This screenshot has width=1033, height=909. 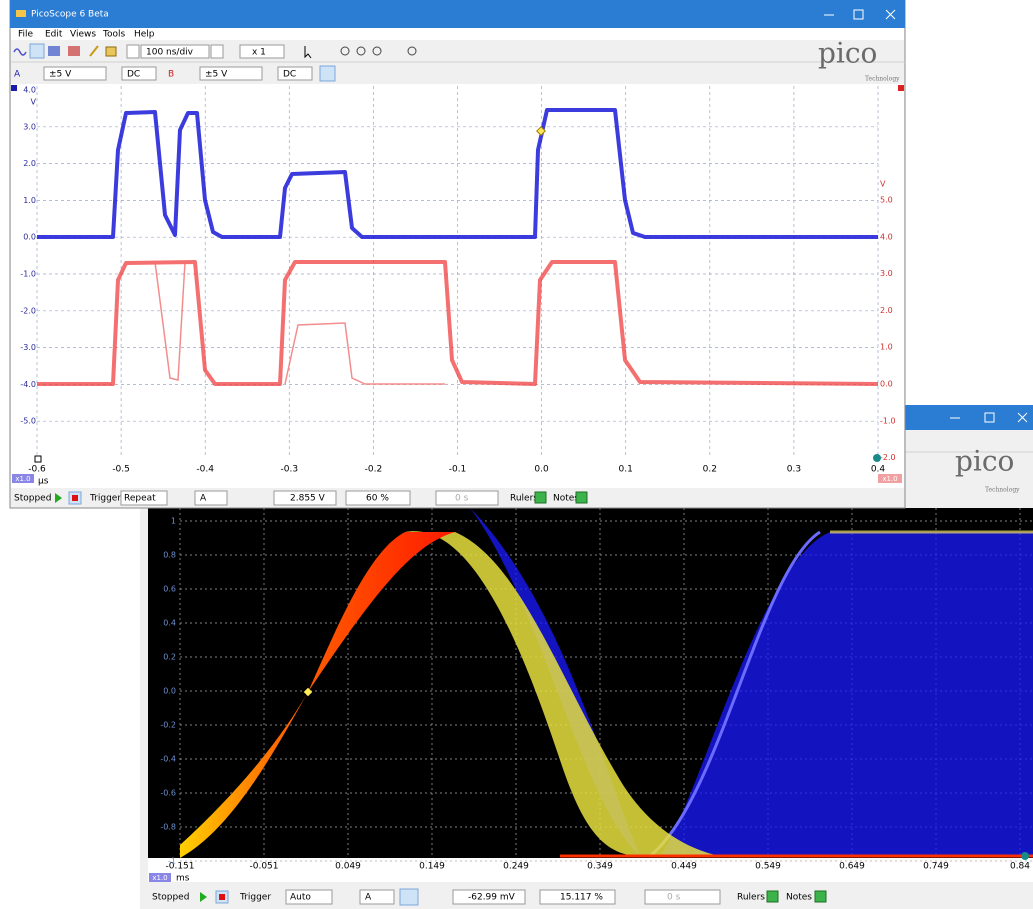 I want to click on trigger-button, so click(x=74, y=51).